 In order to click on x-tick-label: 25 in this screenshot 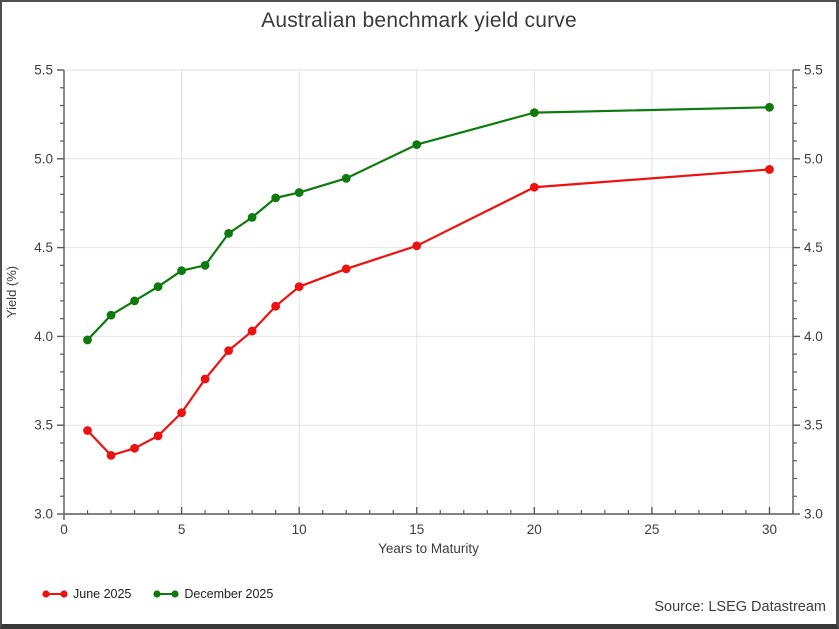, I will do `click(651, 529)`.